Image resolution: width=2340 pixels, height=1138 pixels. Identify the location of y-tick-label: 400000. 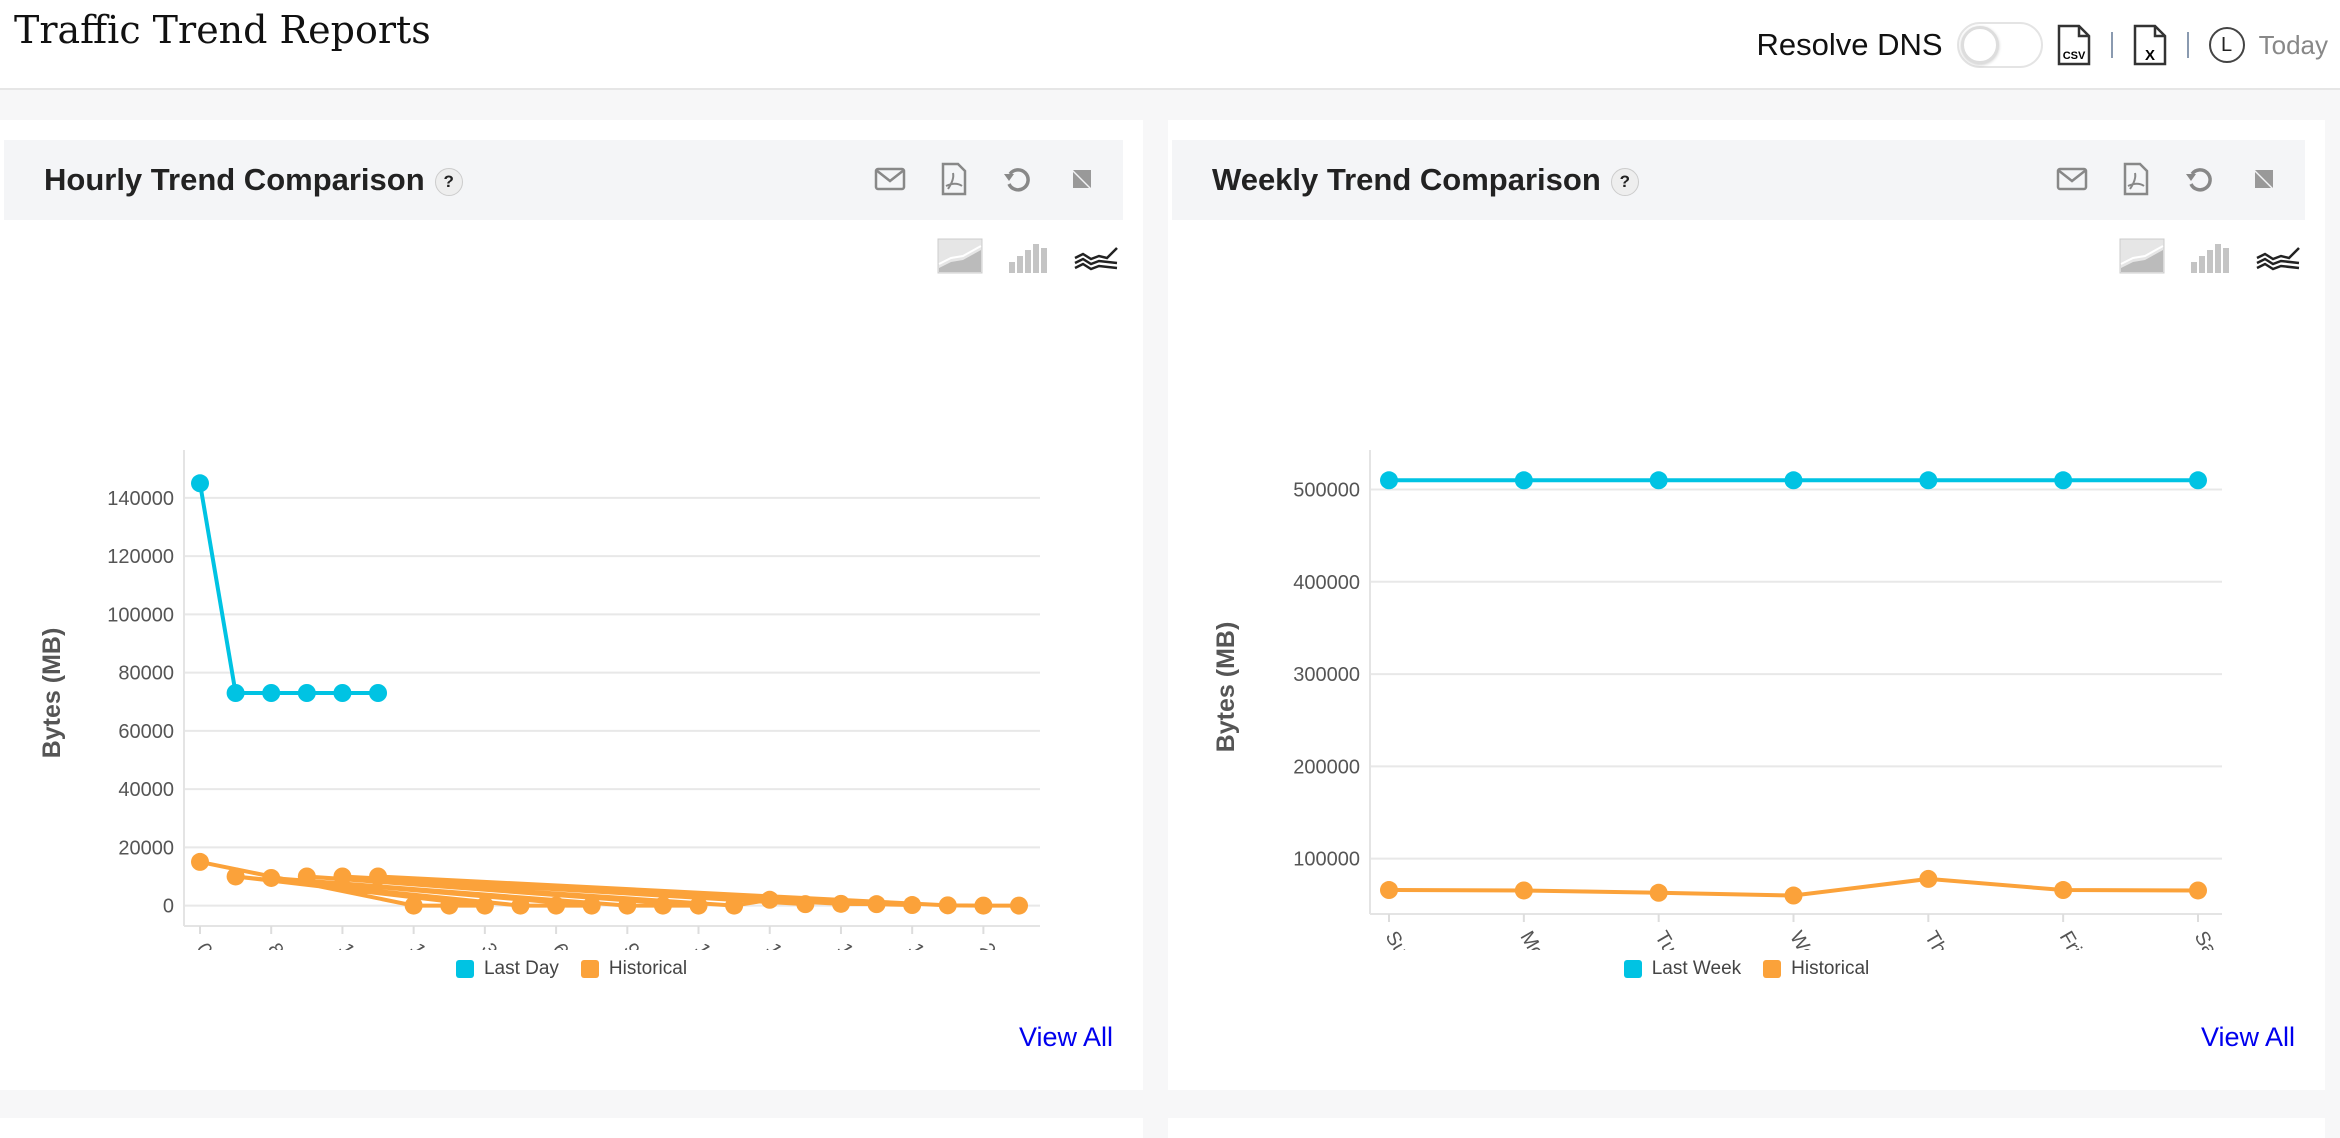
(1326, 583).